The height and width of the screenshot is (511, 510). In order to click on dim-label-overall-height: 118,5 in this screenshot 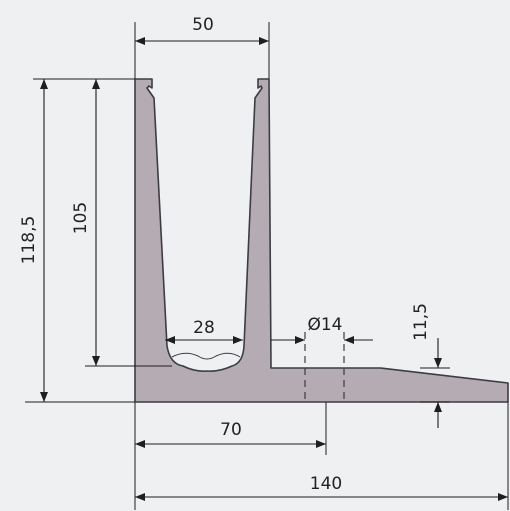, I will do `click(29, 240)`.